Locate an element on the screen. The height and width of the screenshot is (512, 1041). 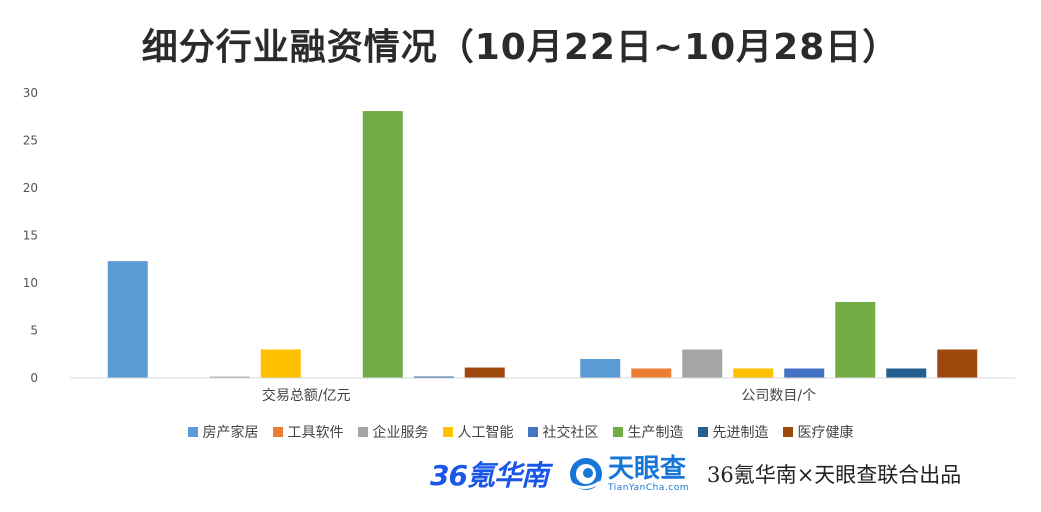
tianyancha-eye-icon is located at coordinates (585, 474).